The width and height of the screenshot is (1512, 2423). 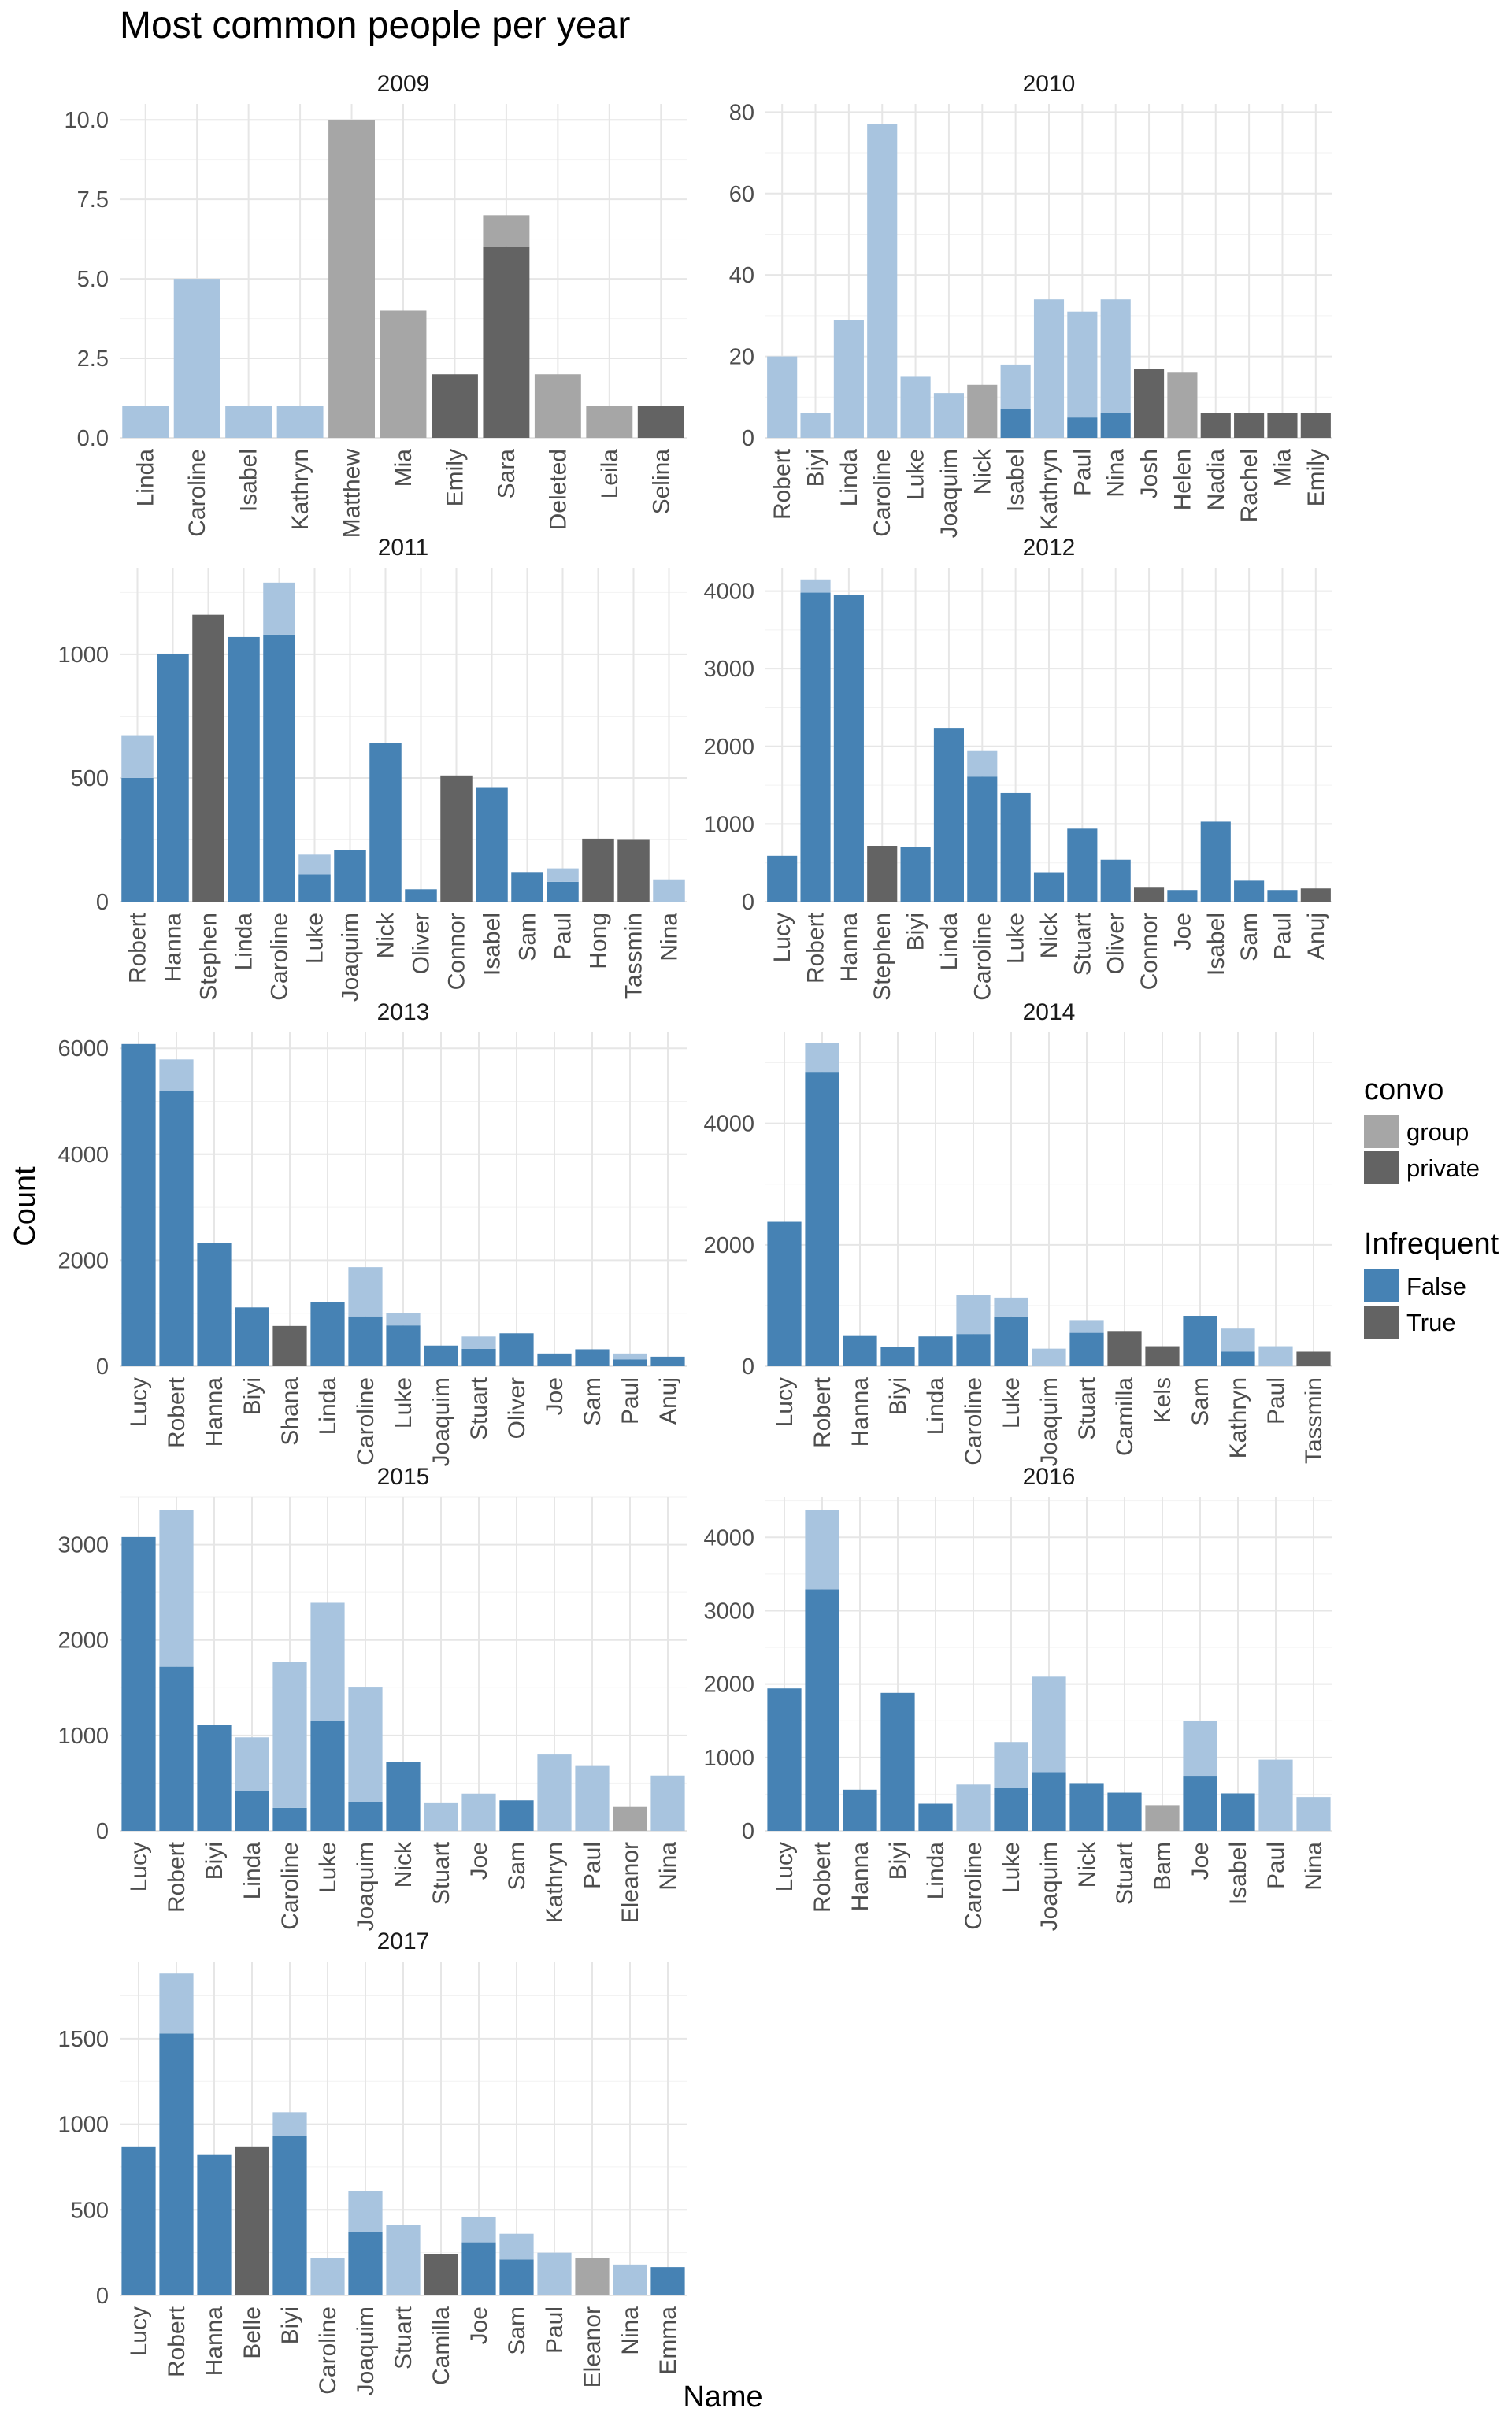 I want to click on bar-group-Luke, so click(x=1011, y=1765).